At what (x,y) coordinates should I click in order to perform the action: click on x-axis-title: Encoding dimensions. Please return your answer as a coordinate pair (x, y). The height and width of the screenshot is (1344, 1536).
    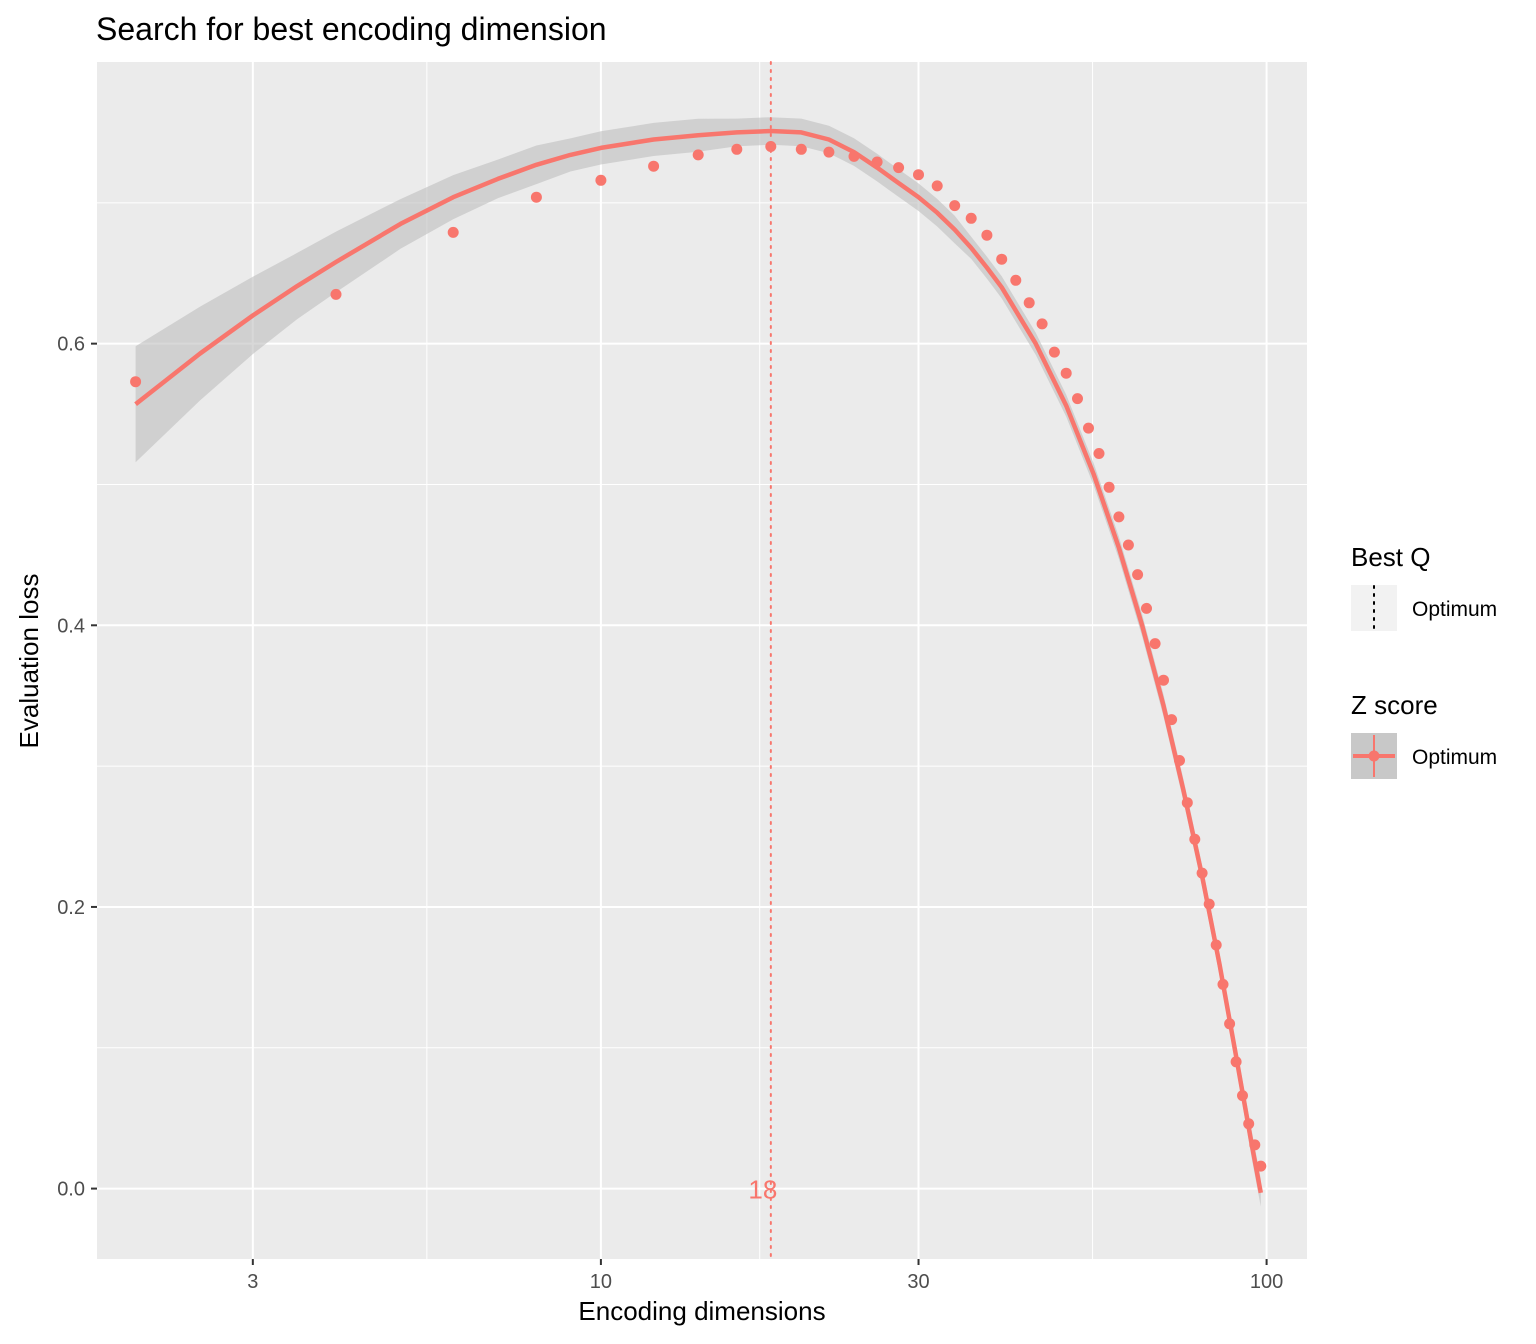
    Looking at the image, I should click on (701, 1311).